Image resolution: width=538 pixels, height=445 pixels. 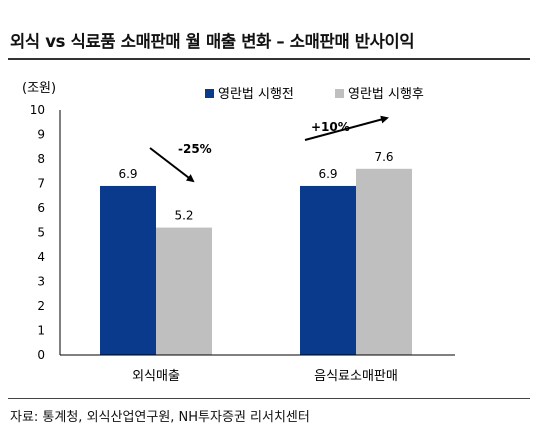 I want to click on legend-swatch-before, so click(x=209, y=93).